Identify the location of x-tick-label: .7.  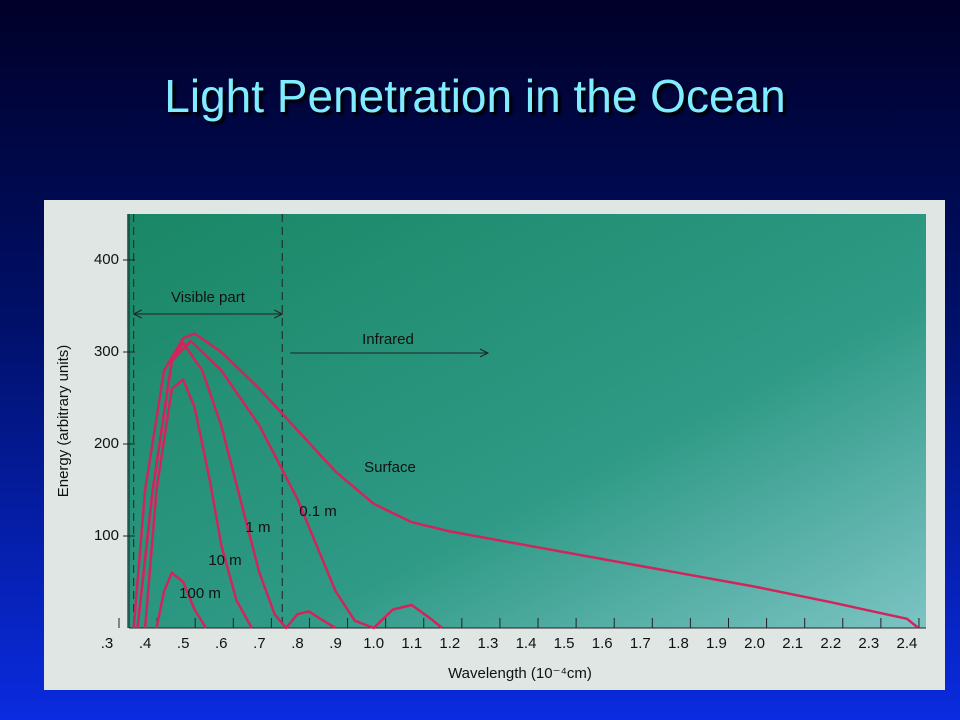
(259, 643).